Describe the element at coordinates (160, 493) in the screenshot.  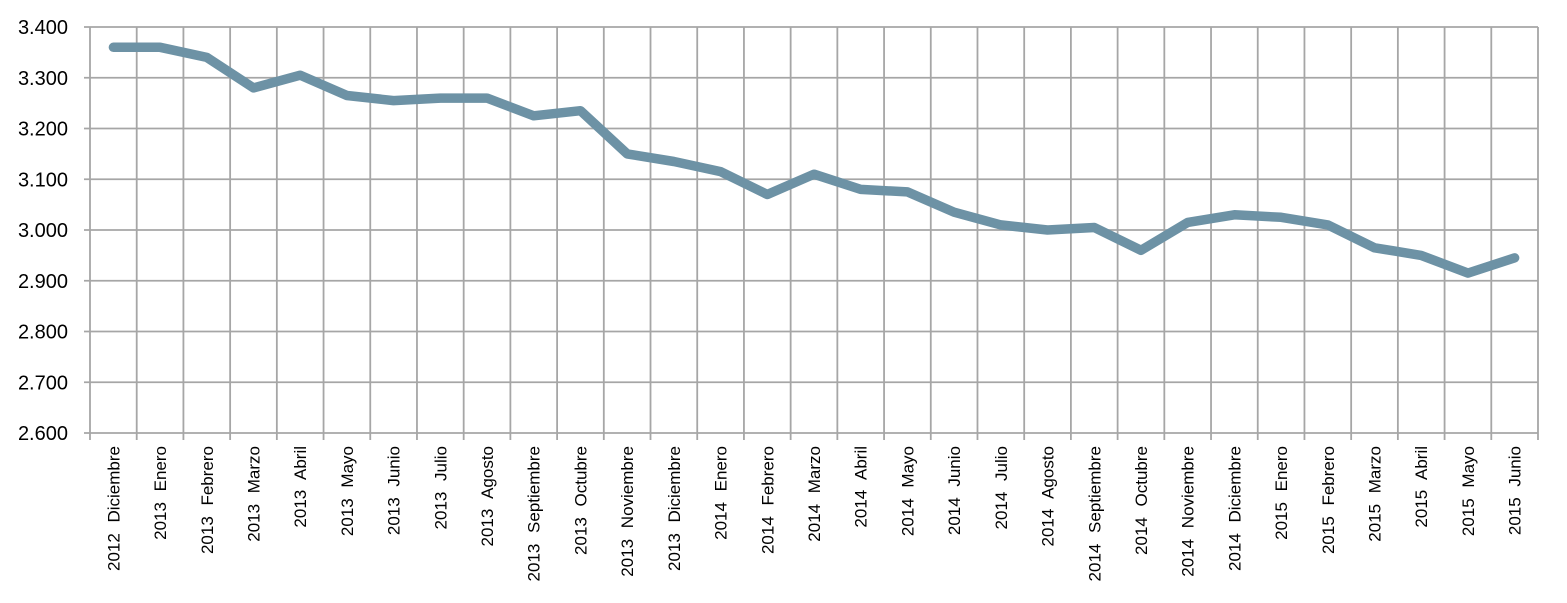
I see `x-axis-label: 2013 Enero` at that location.